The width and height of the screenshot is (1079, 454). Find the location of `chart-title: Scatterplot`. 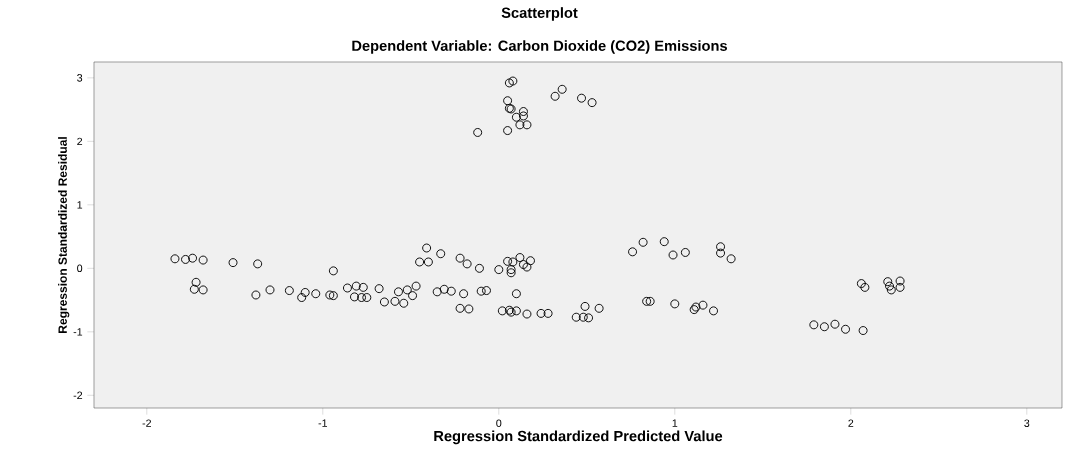

chart-title: Scatterplot is located at coordinates (539, 14).